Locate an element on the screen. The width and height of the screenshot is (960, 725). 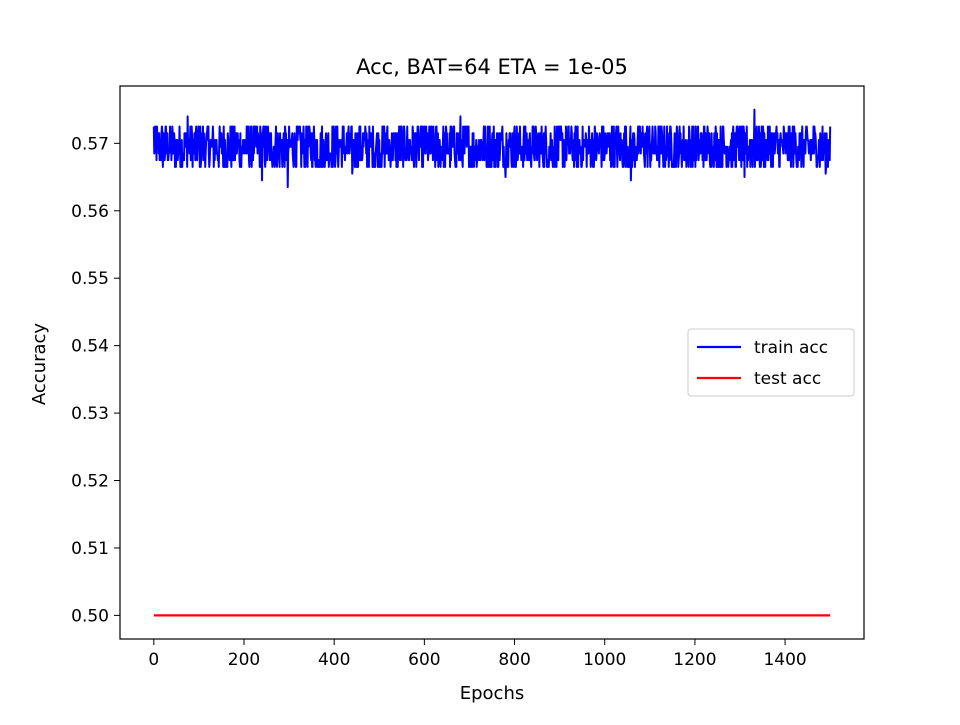
x-tick-label: 0 is located at coordinates (153, 660).